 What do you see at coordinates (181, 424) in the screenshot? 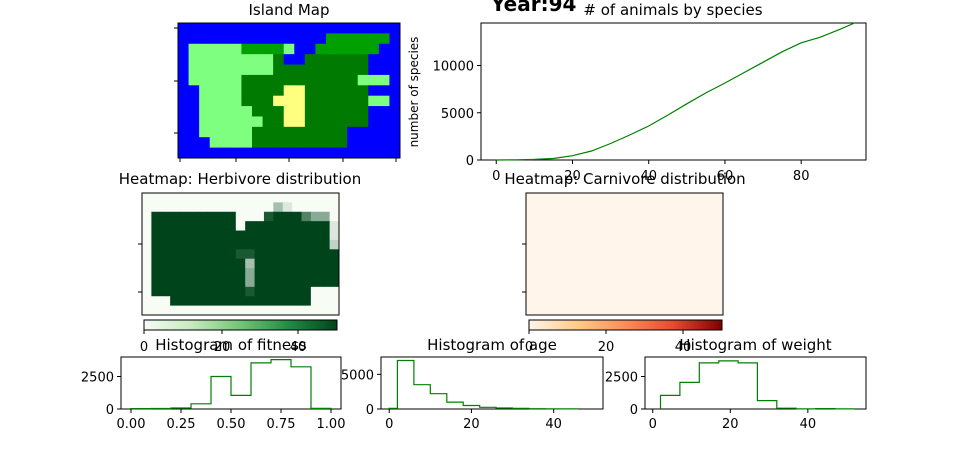
I see `histogram-xtick-label: 0.25` at bounding box center [181, 424].